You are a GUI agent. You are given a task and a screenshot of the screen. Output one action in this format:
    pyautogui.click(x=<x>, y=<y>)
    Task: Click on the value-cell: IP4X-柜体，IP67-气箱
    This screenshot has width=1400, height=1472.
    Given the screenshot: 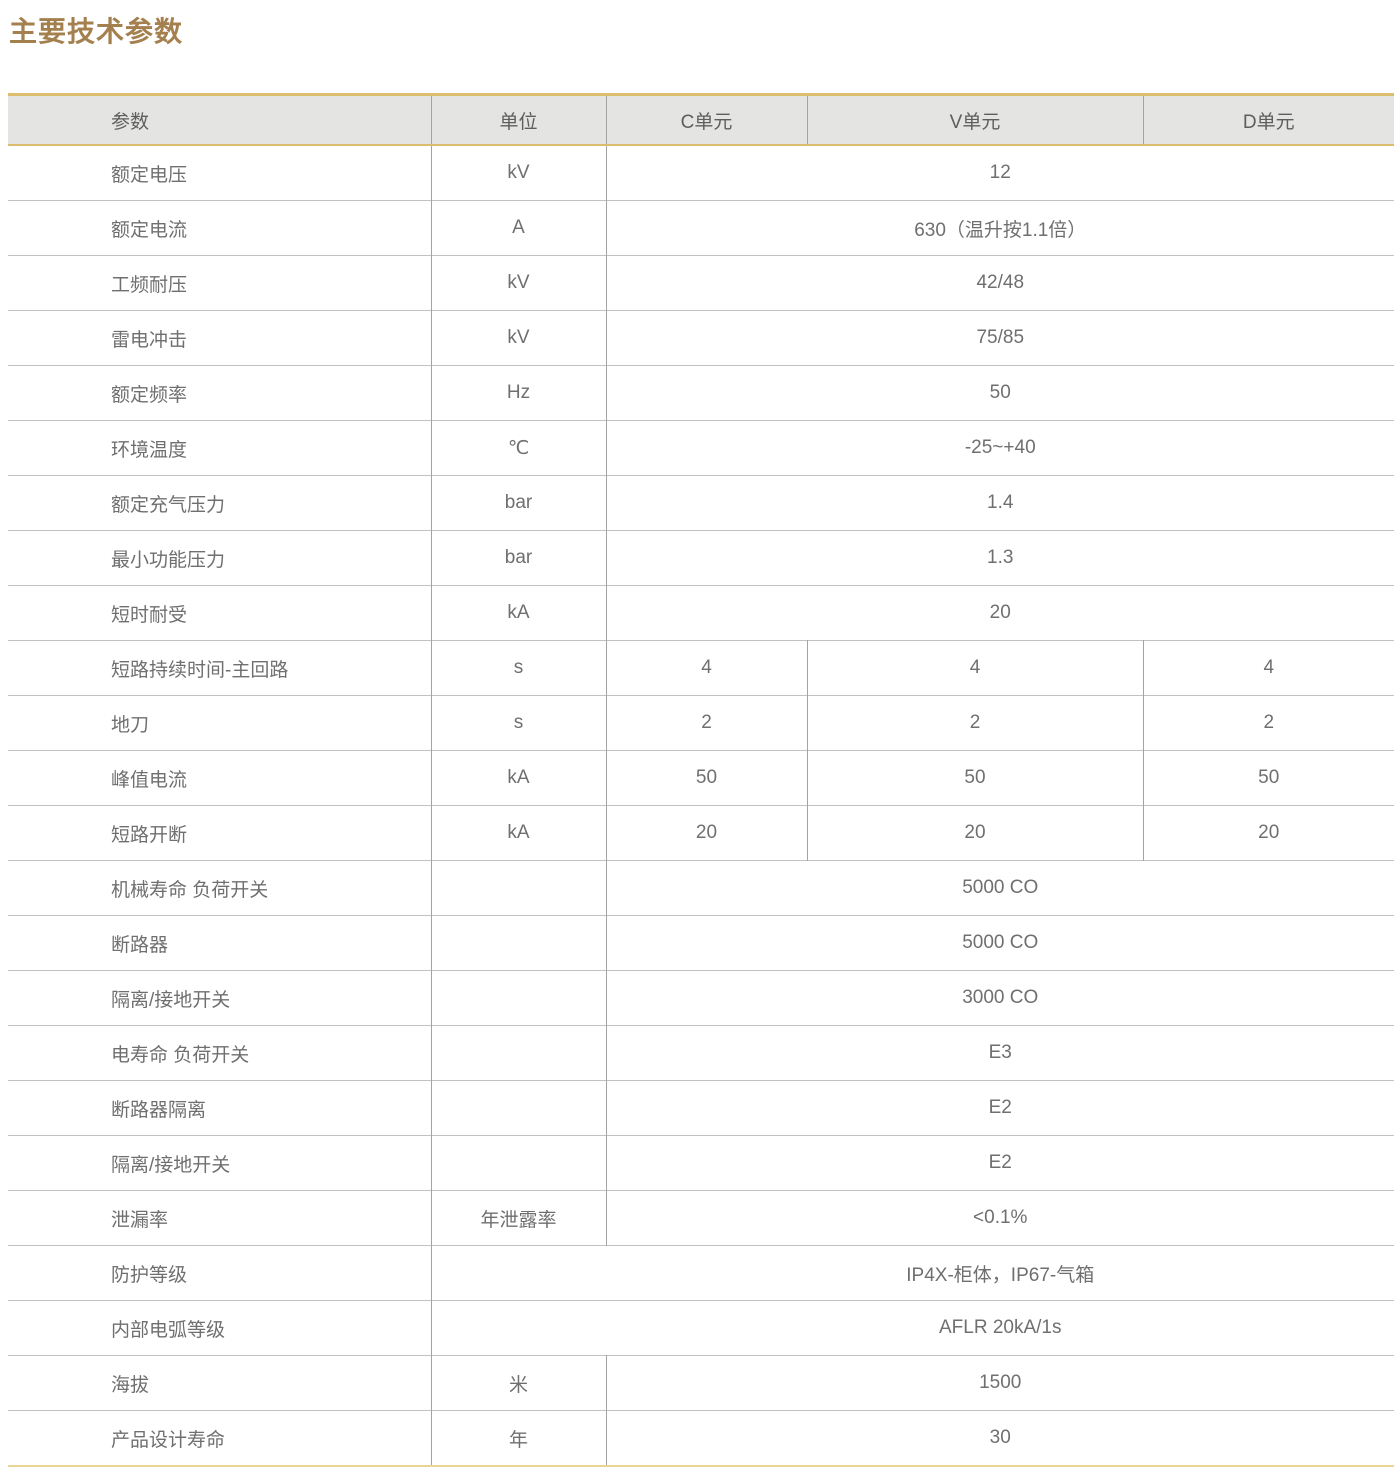 What is the action you would take?
    pyautogui.click(x=912, y=1273)
    